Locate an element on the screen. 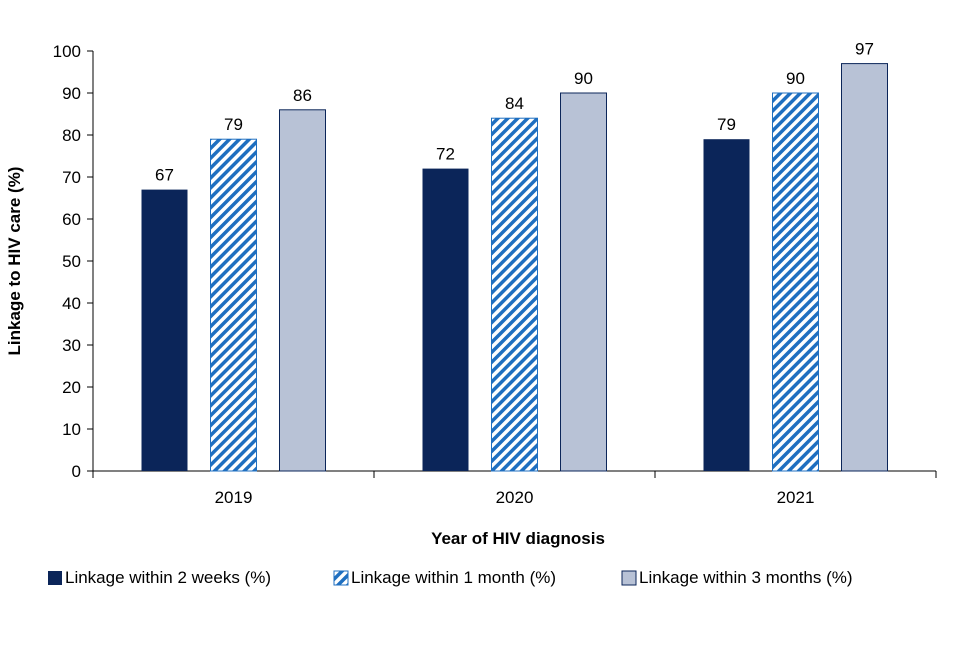  y-axis-title: Linkage to HIV care (%) is located at coordinates (14, 261).